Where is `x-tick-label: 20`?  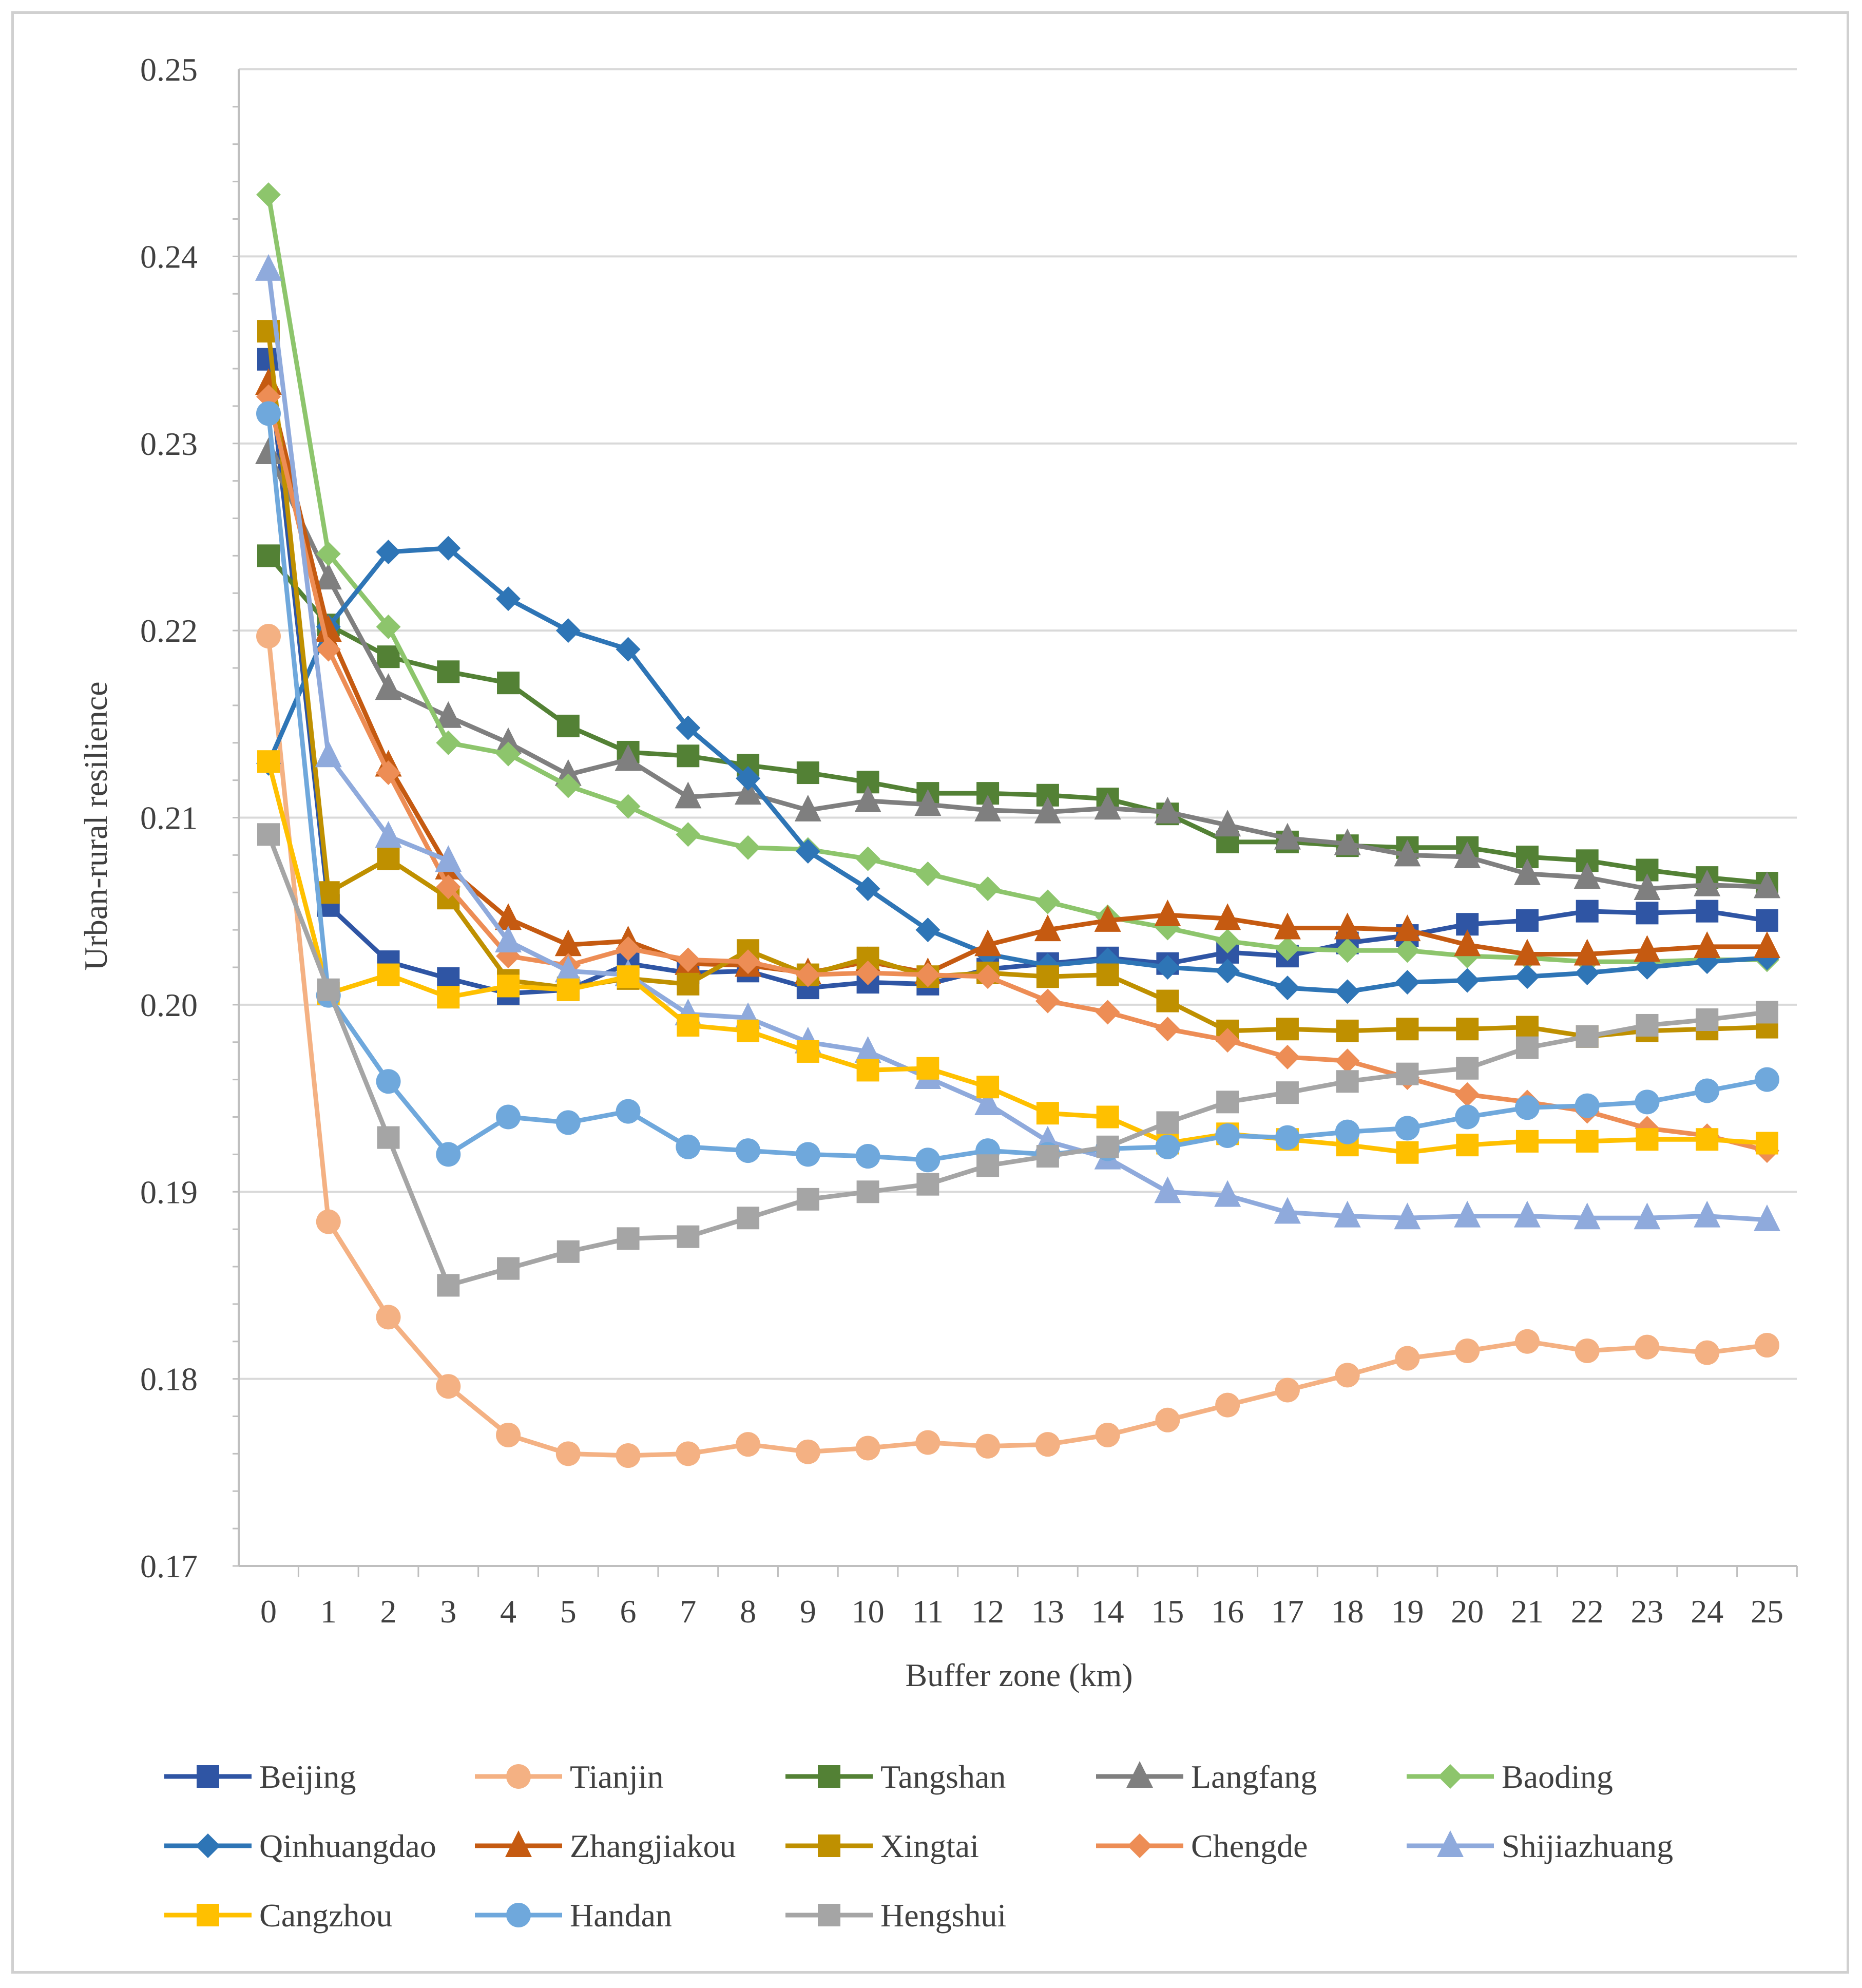 x-tick-label: 20 is located at coordinates (1467, 1612).